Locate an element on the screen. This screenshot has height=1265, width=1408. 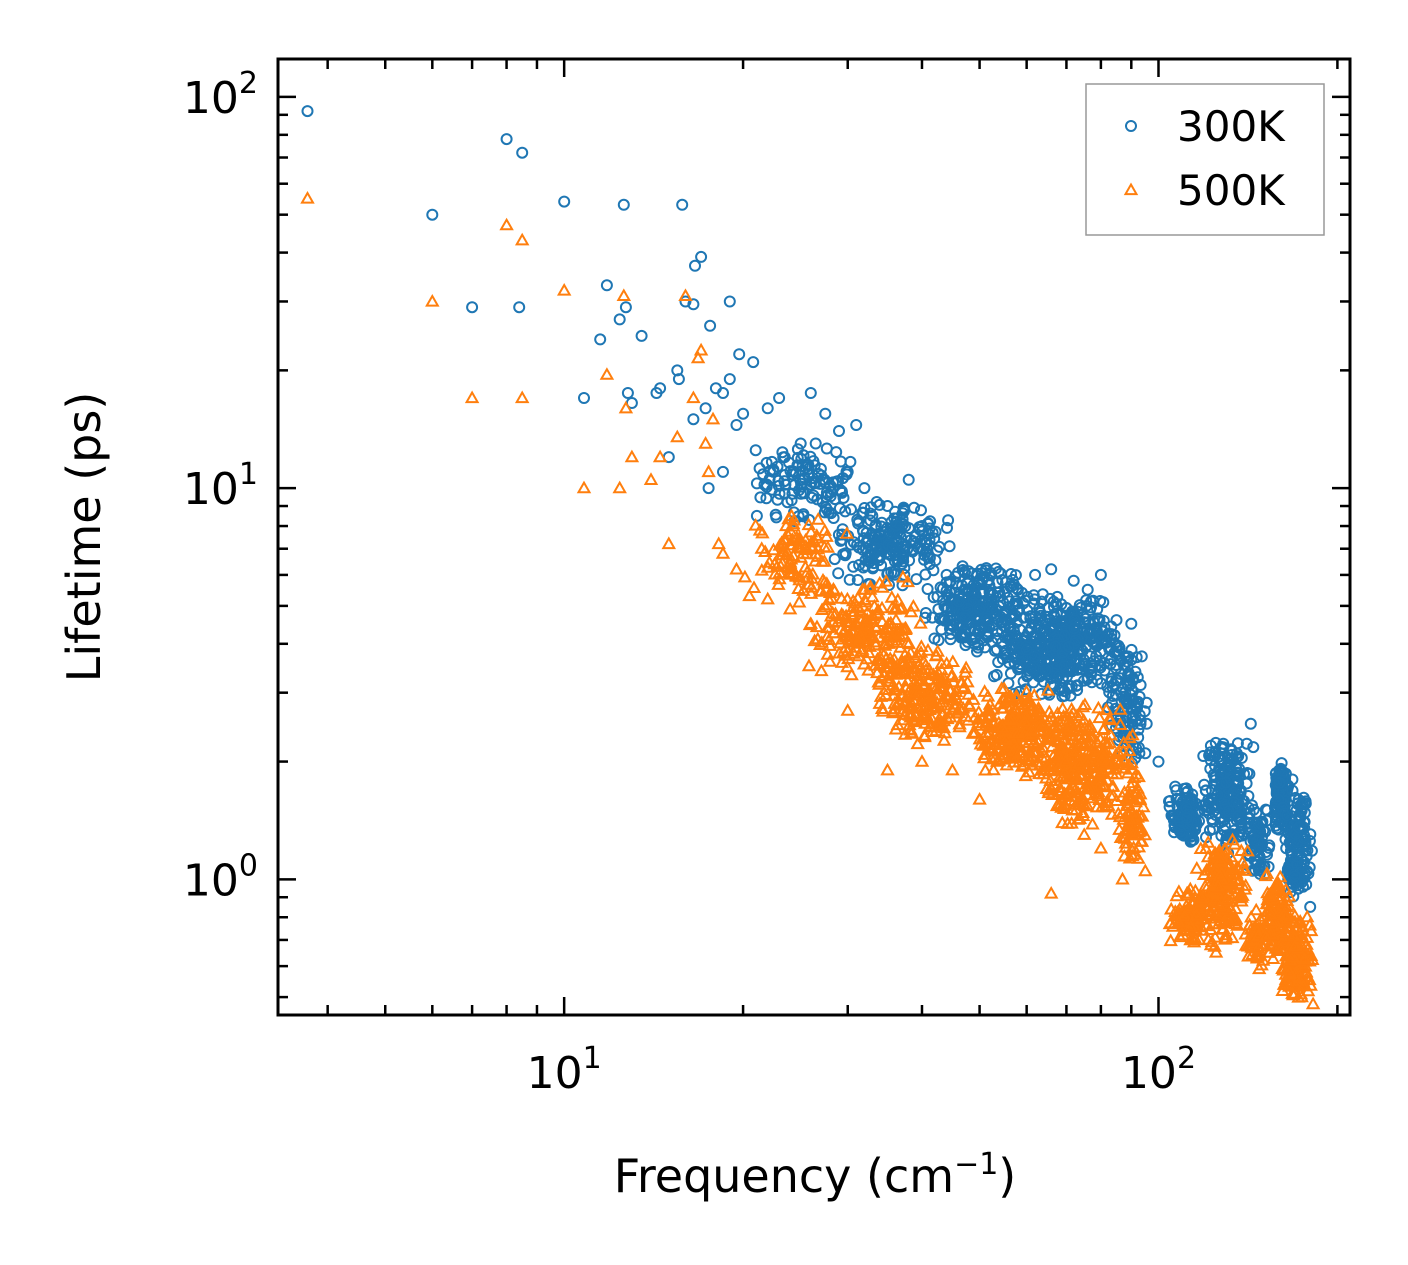
legend: 300K 500K is located at coordinates (1205, 159).